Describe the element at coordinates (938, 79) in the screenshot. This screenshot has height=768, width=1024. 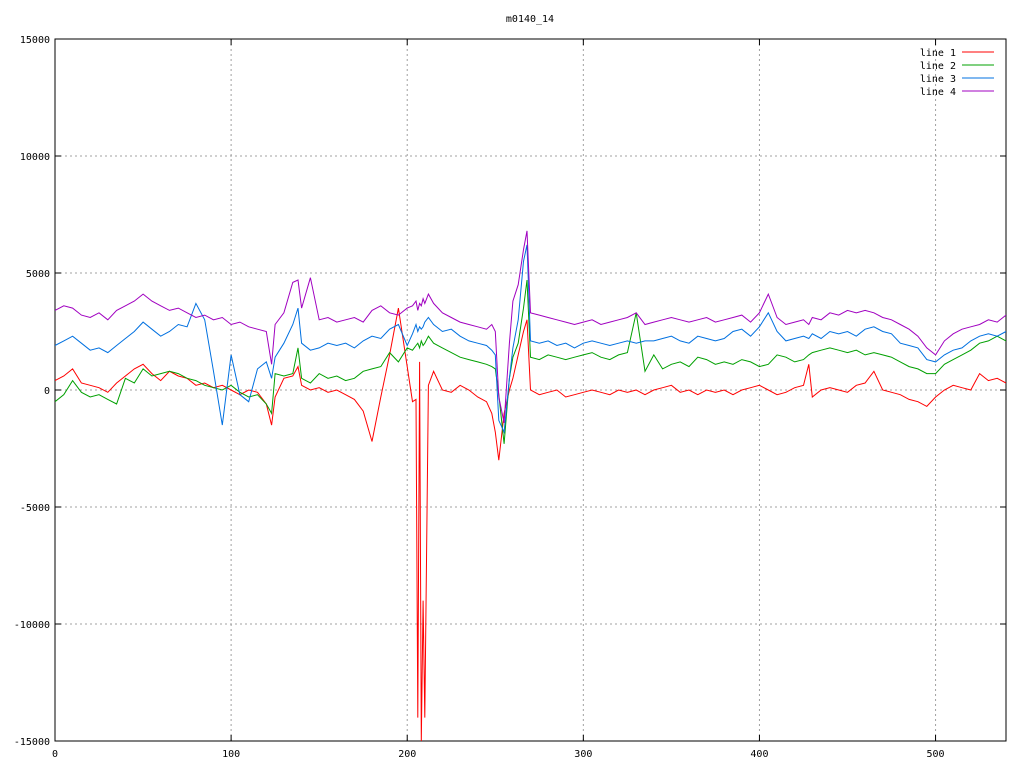
I see `legend-label-3: line 3` at that location.